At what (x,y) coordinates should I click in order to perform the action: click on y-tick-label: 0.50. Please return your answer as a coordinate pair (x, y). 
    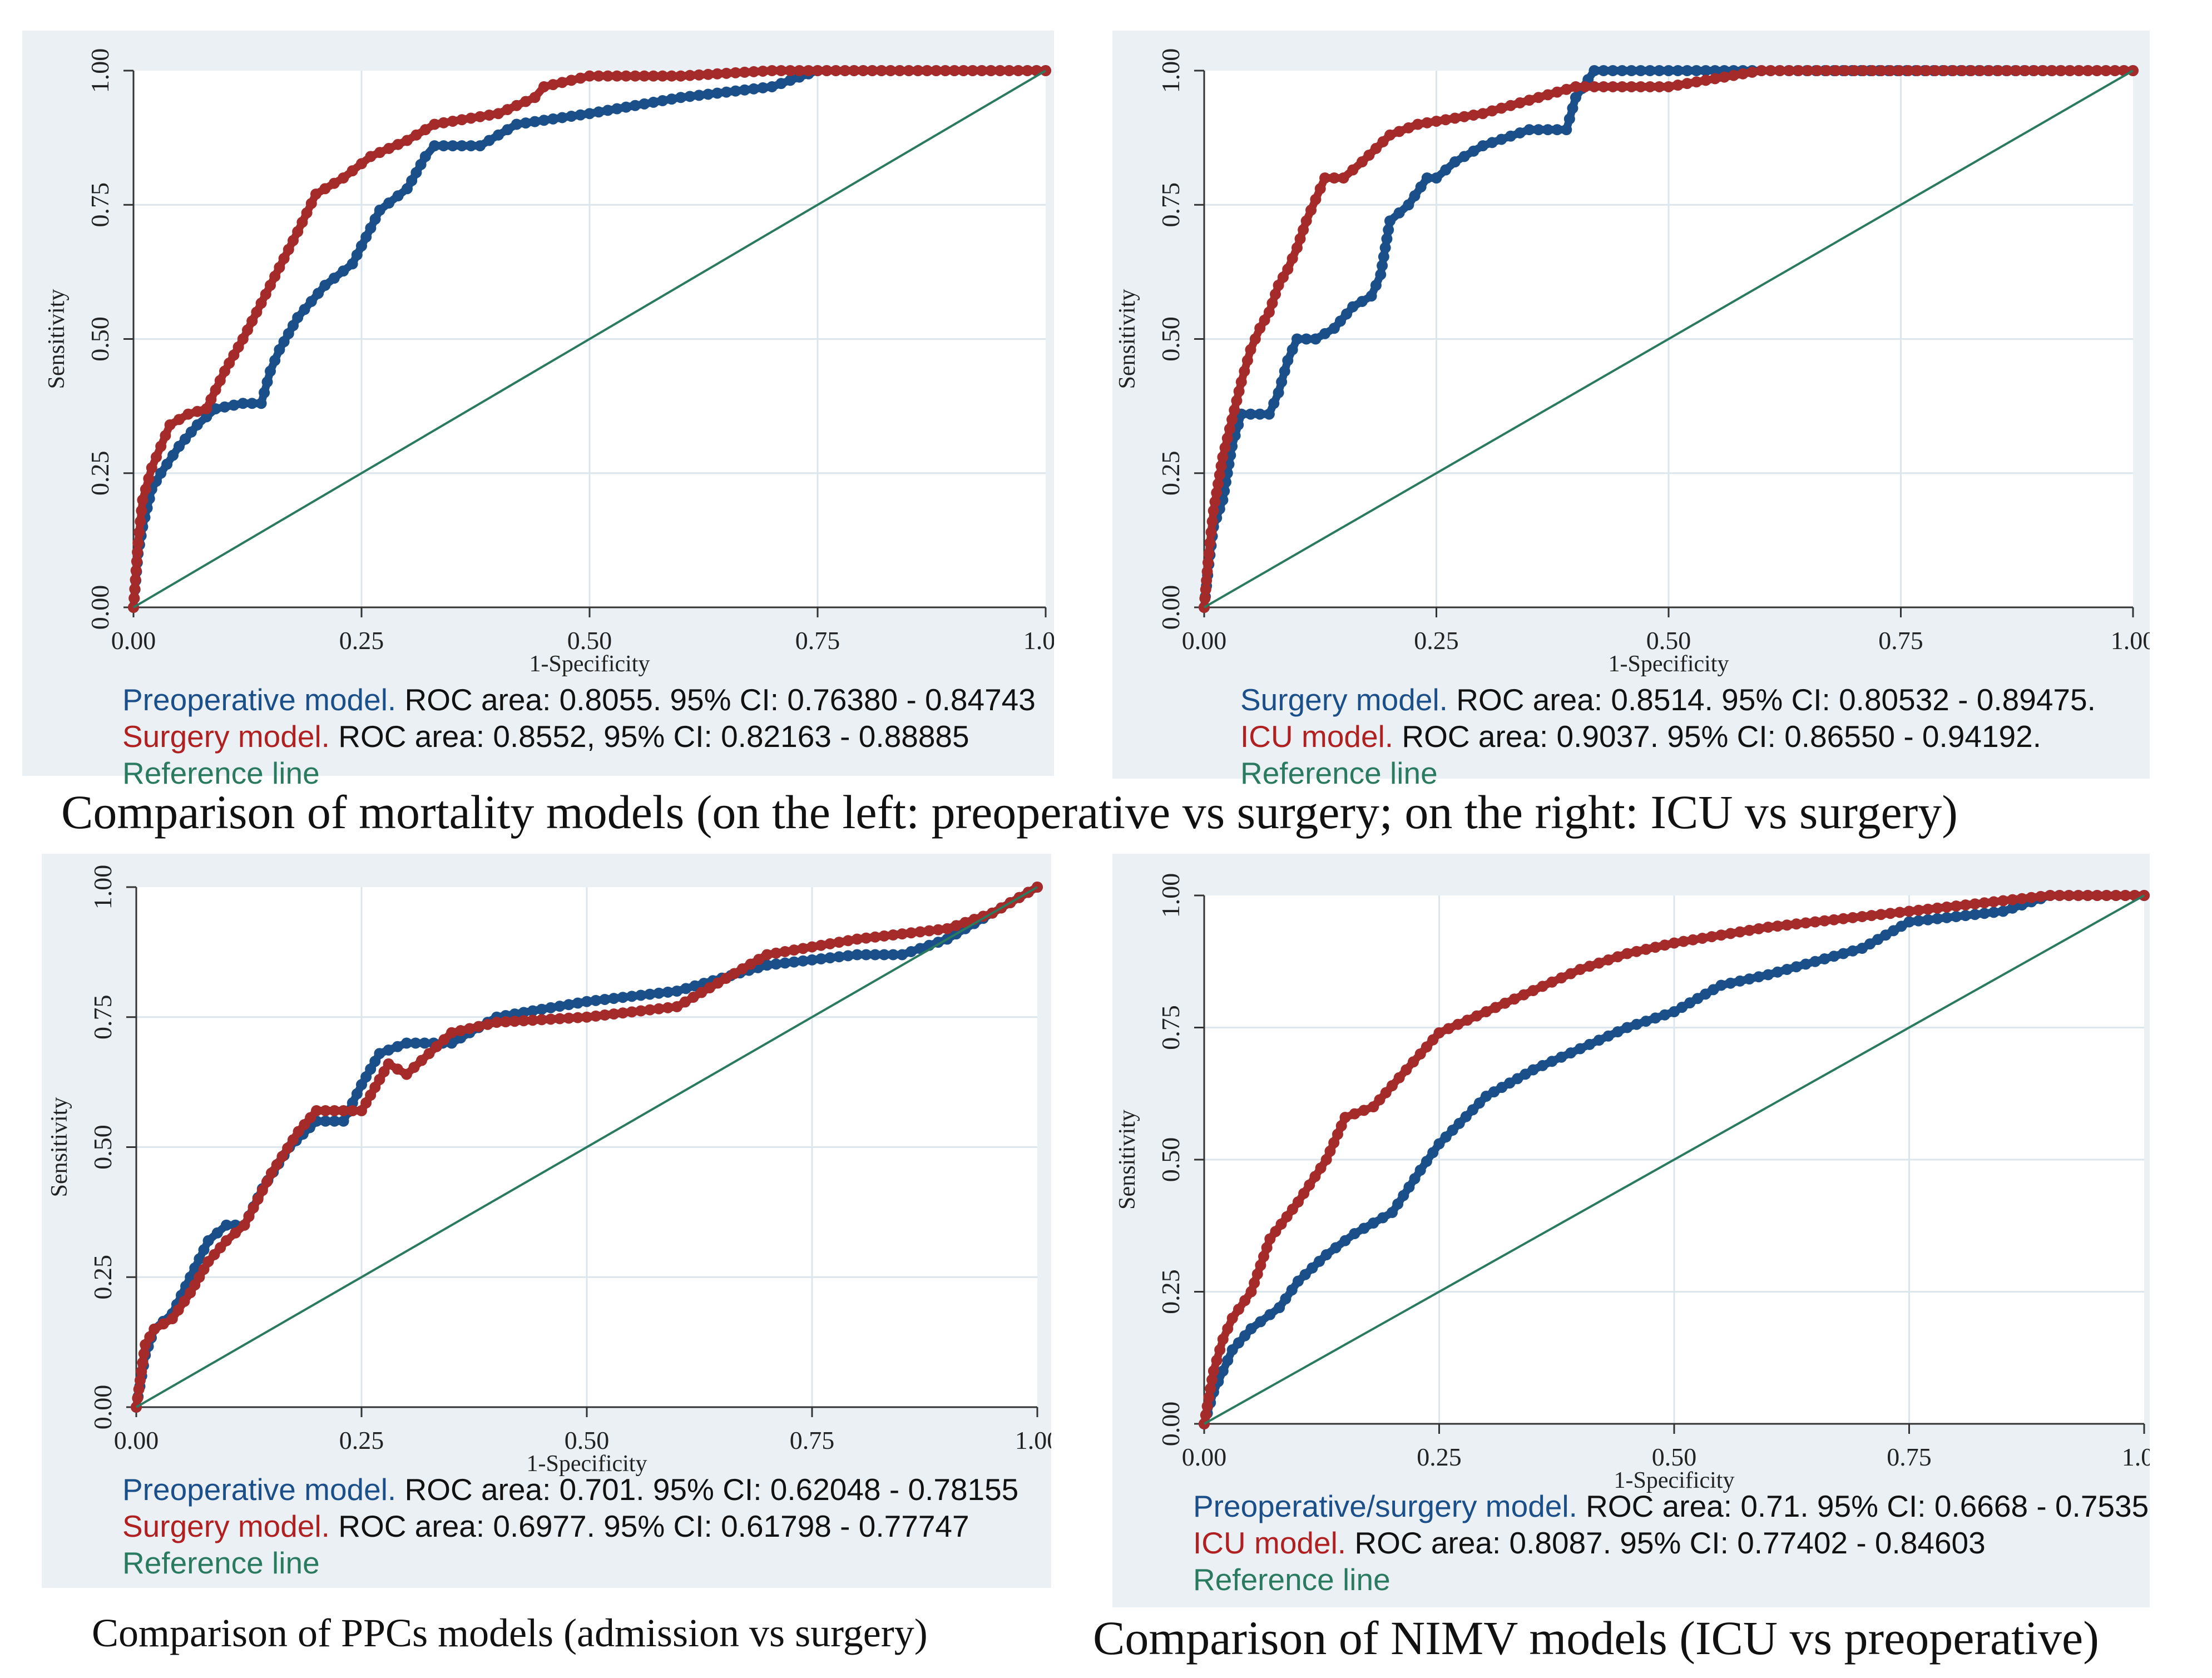
    Looking at the image, I should click on (1170, 339).